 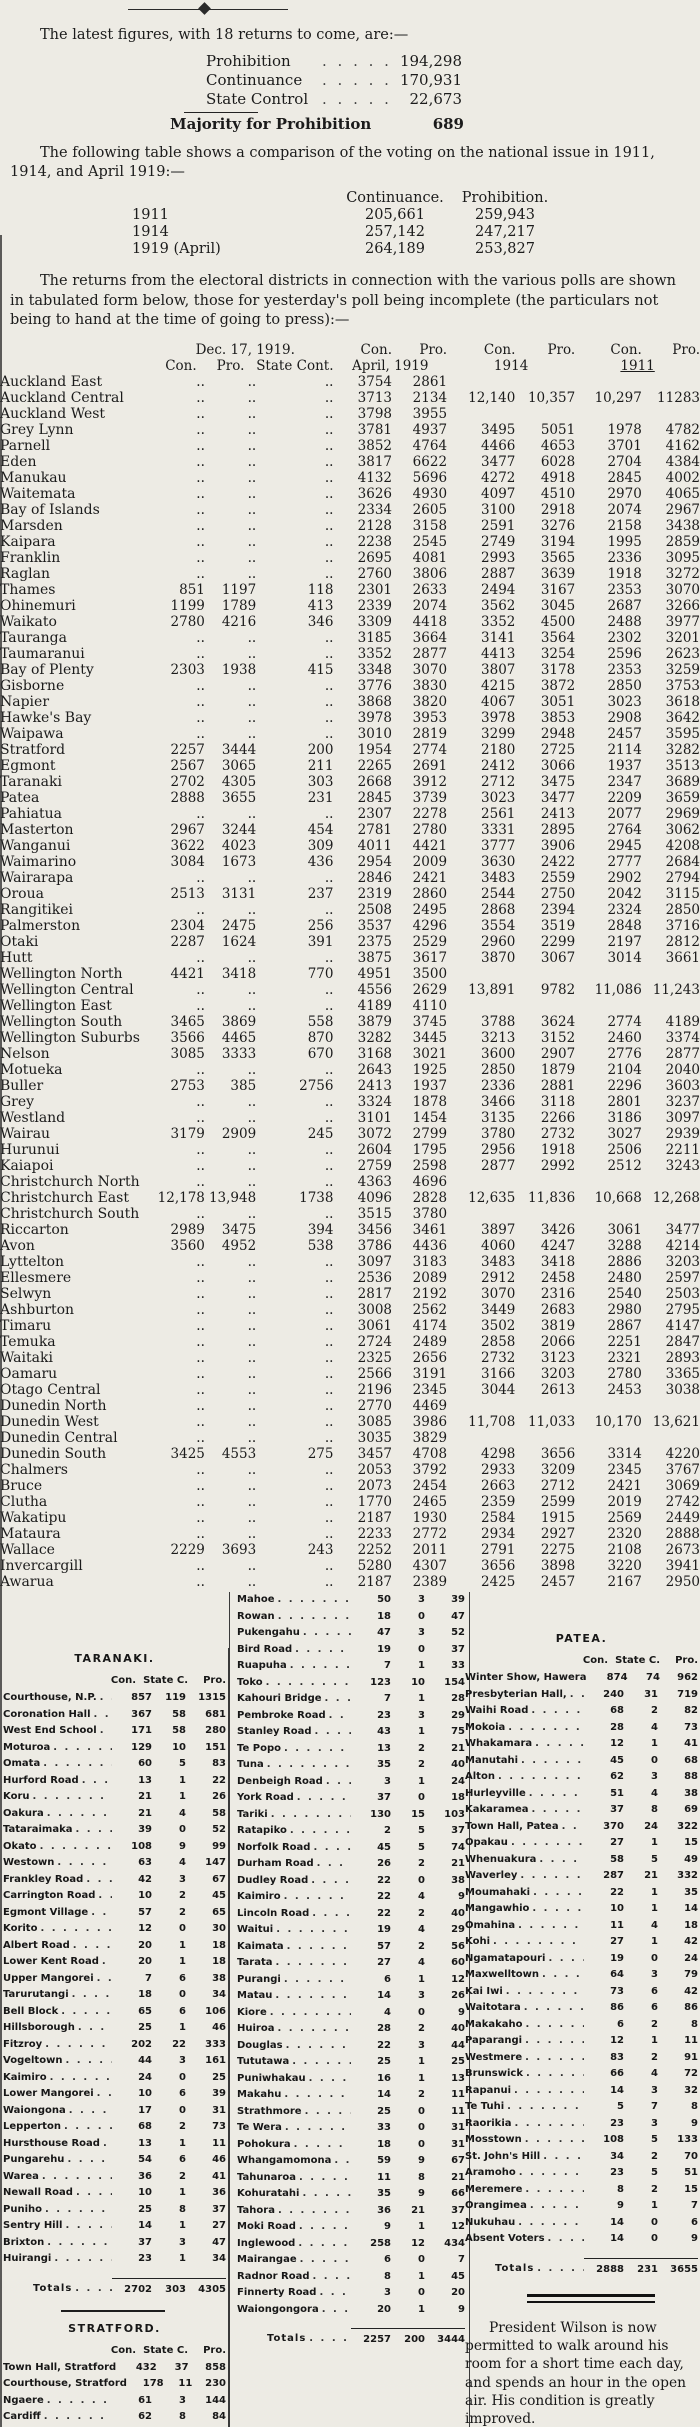 What do you see at coordinates (486, 1842) in the screenshot?
I see `polling-place: Opakau` at bounding box center [486, 1842].